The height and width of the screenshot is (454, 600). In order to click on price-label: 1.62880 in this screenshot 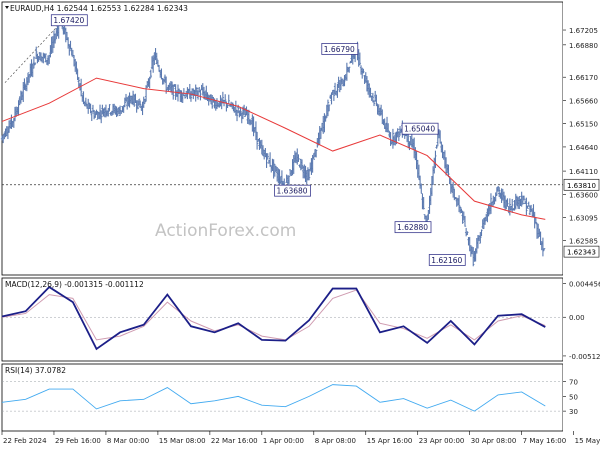, I will do `click(412, 227)`.